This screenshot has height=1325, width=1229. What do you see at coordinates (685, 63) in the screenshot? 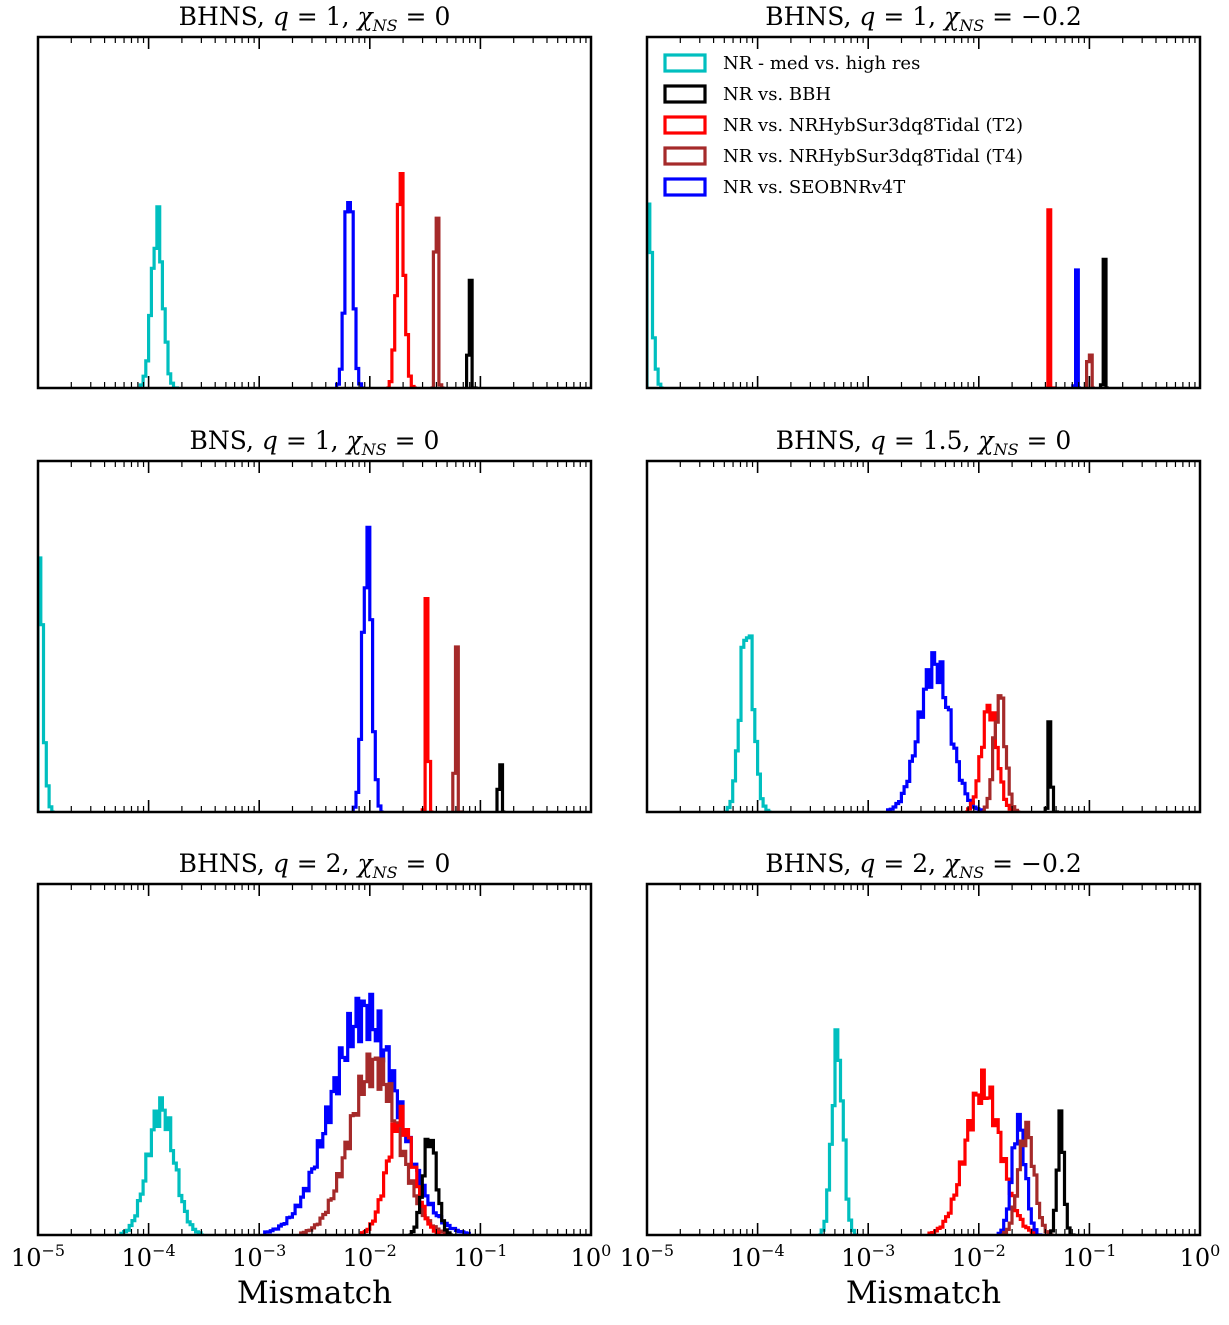
I see `legend-swatch-medhigh` at bounding box center [685, 63].